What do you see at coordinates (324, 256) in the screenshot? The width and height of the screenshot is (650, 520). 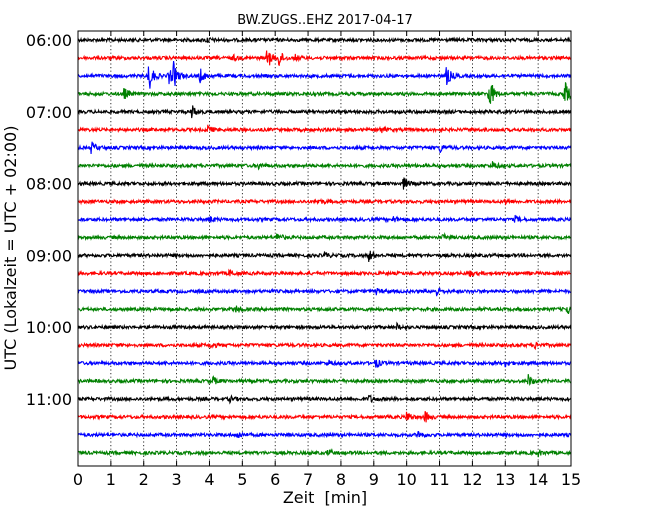 I see `trace-09:00` at bounding box center [324, 256].